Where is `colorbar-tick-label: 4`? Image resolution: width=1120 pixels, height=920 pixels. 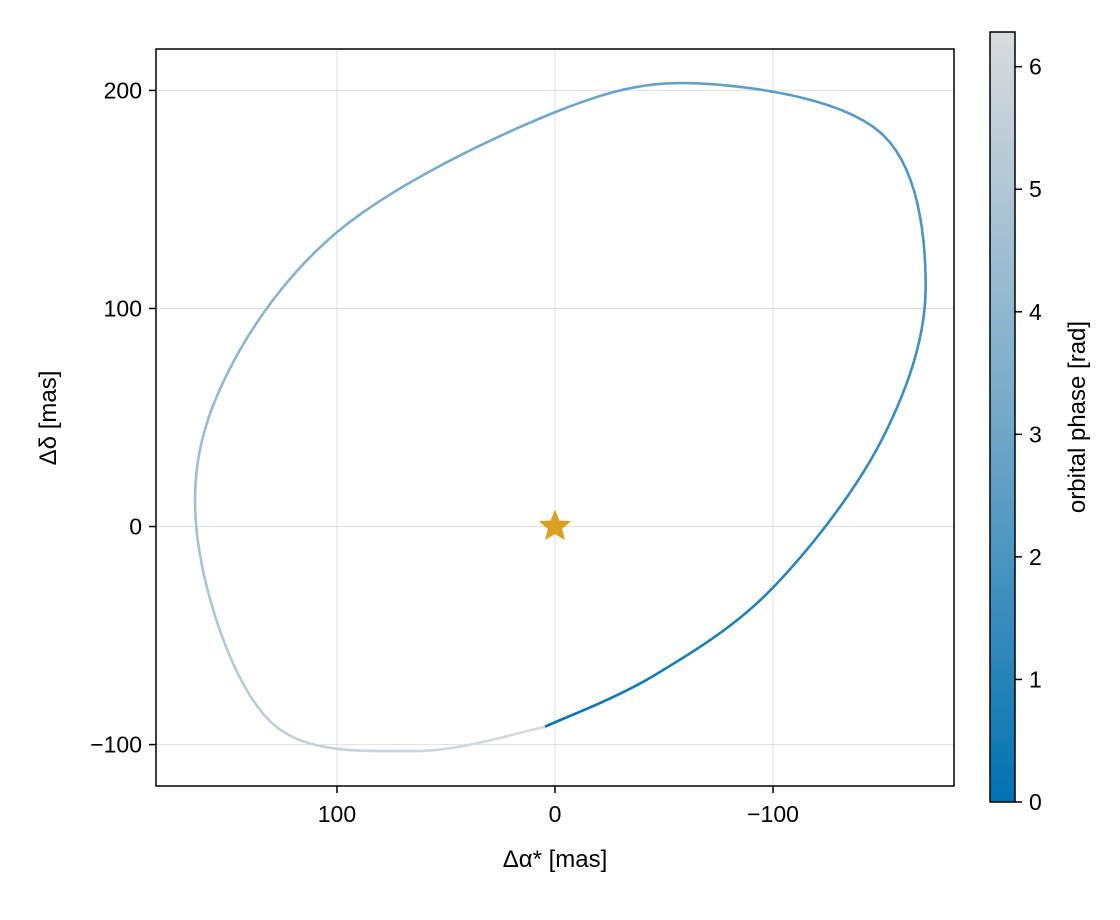 colorbar-tick-label: 4 is located at coordinates (1035, 312).